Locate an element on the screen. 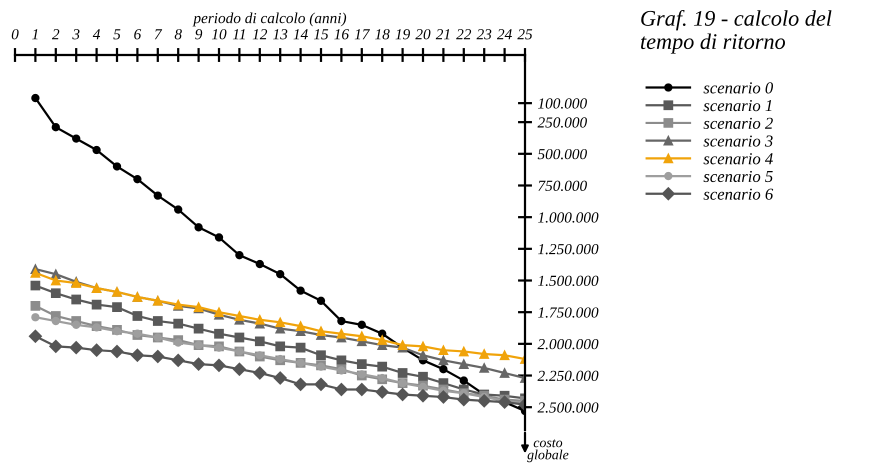  x-tick-label: 2 is located at coordinates (56, 34).